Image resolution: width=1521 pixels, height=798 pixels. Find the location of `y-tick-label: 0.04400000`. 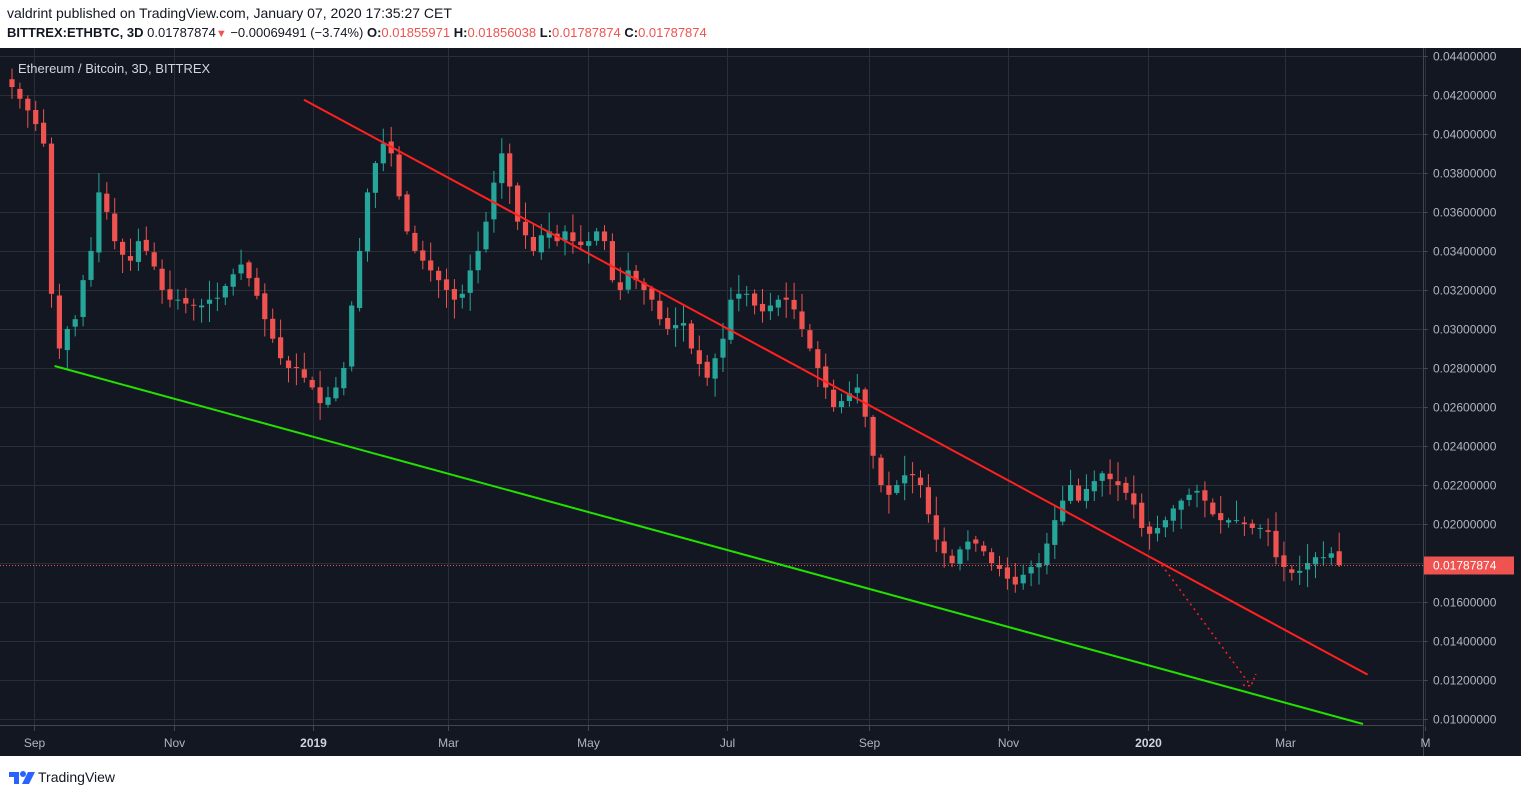

y-tick-label: 0.04400000 is located at coordinates (1465, 57).